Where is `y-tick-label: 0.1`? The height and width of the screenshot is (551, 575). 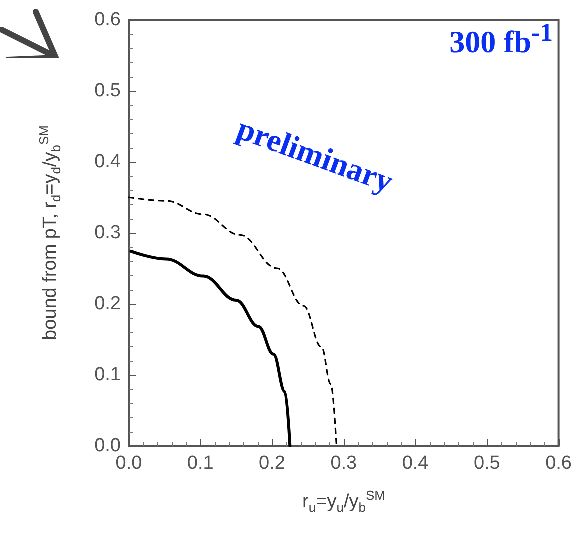 y-tick-label: 0.1 is located at coordinates (107, 375).